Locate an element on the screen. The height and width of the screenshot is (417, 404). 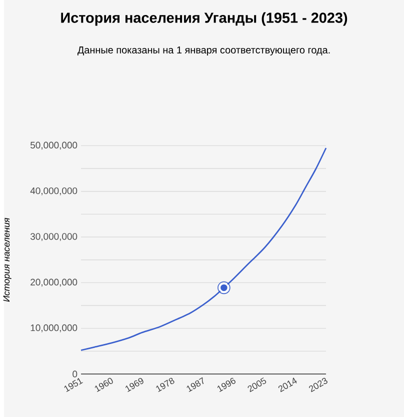
x-tick-label: 1951 is located at coordinates (73, 385).